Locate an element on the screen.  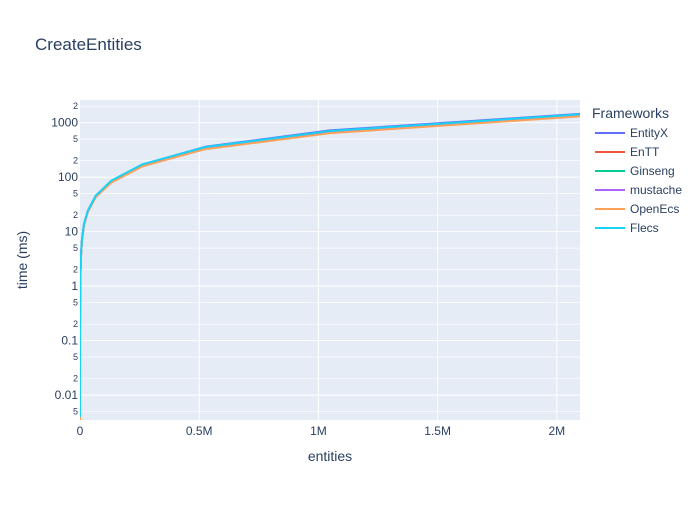
y-minor-tick-label-0-05: 5 is located at coordinates (75, 357).